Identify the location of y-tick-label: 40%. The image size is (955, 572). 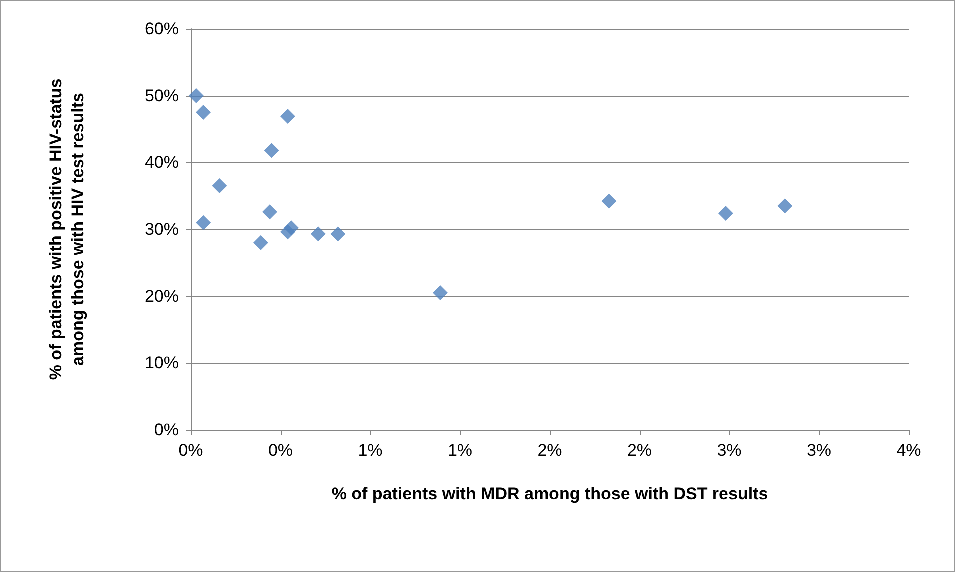
(161, 162).